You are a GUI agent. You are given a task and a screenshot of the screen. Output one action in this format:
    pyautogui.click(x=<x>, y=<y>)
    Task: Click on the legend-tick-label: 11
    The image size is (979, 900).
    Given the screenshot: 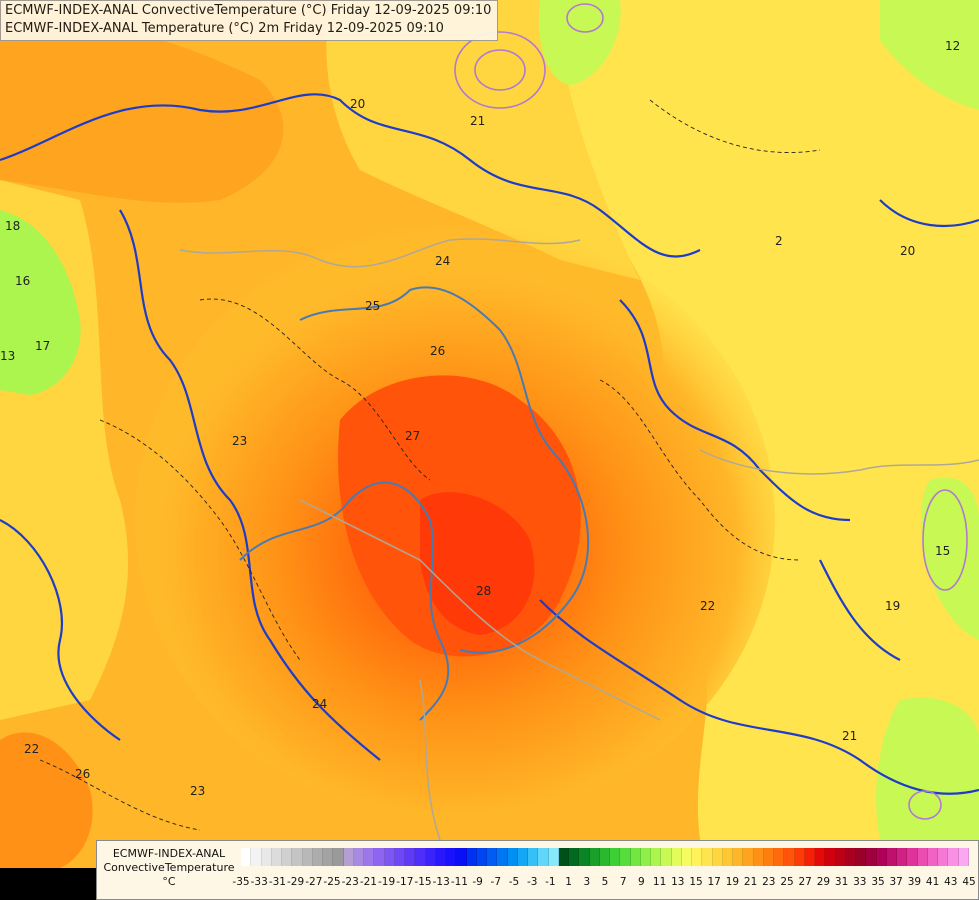 What is the action you would take?
    pyautogui.click(x=659, y=882)
    